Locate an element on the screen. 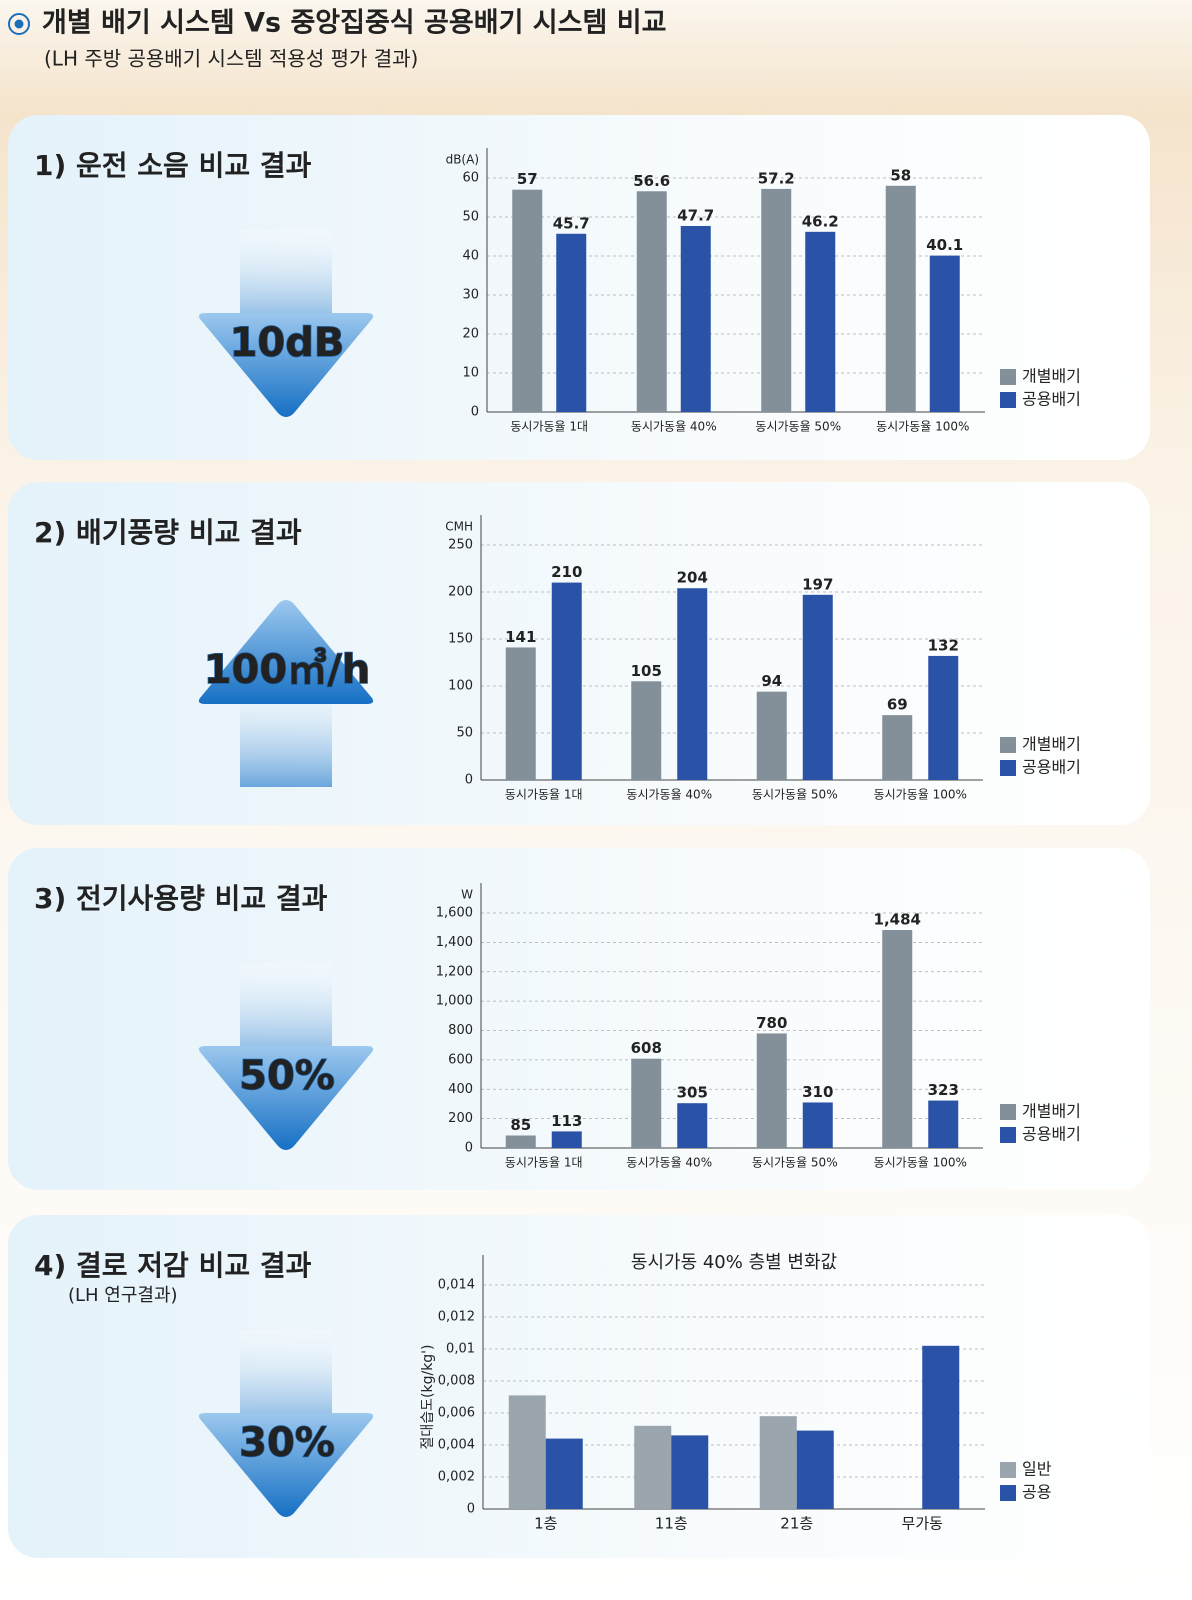 The width and height of the screenshot is (1192, 1600). arrow-label: 50% is located at coordinates (287, 1076).